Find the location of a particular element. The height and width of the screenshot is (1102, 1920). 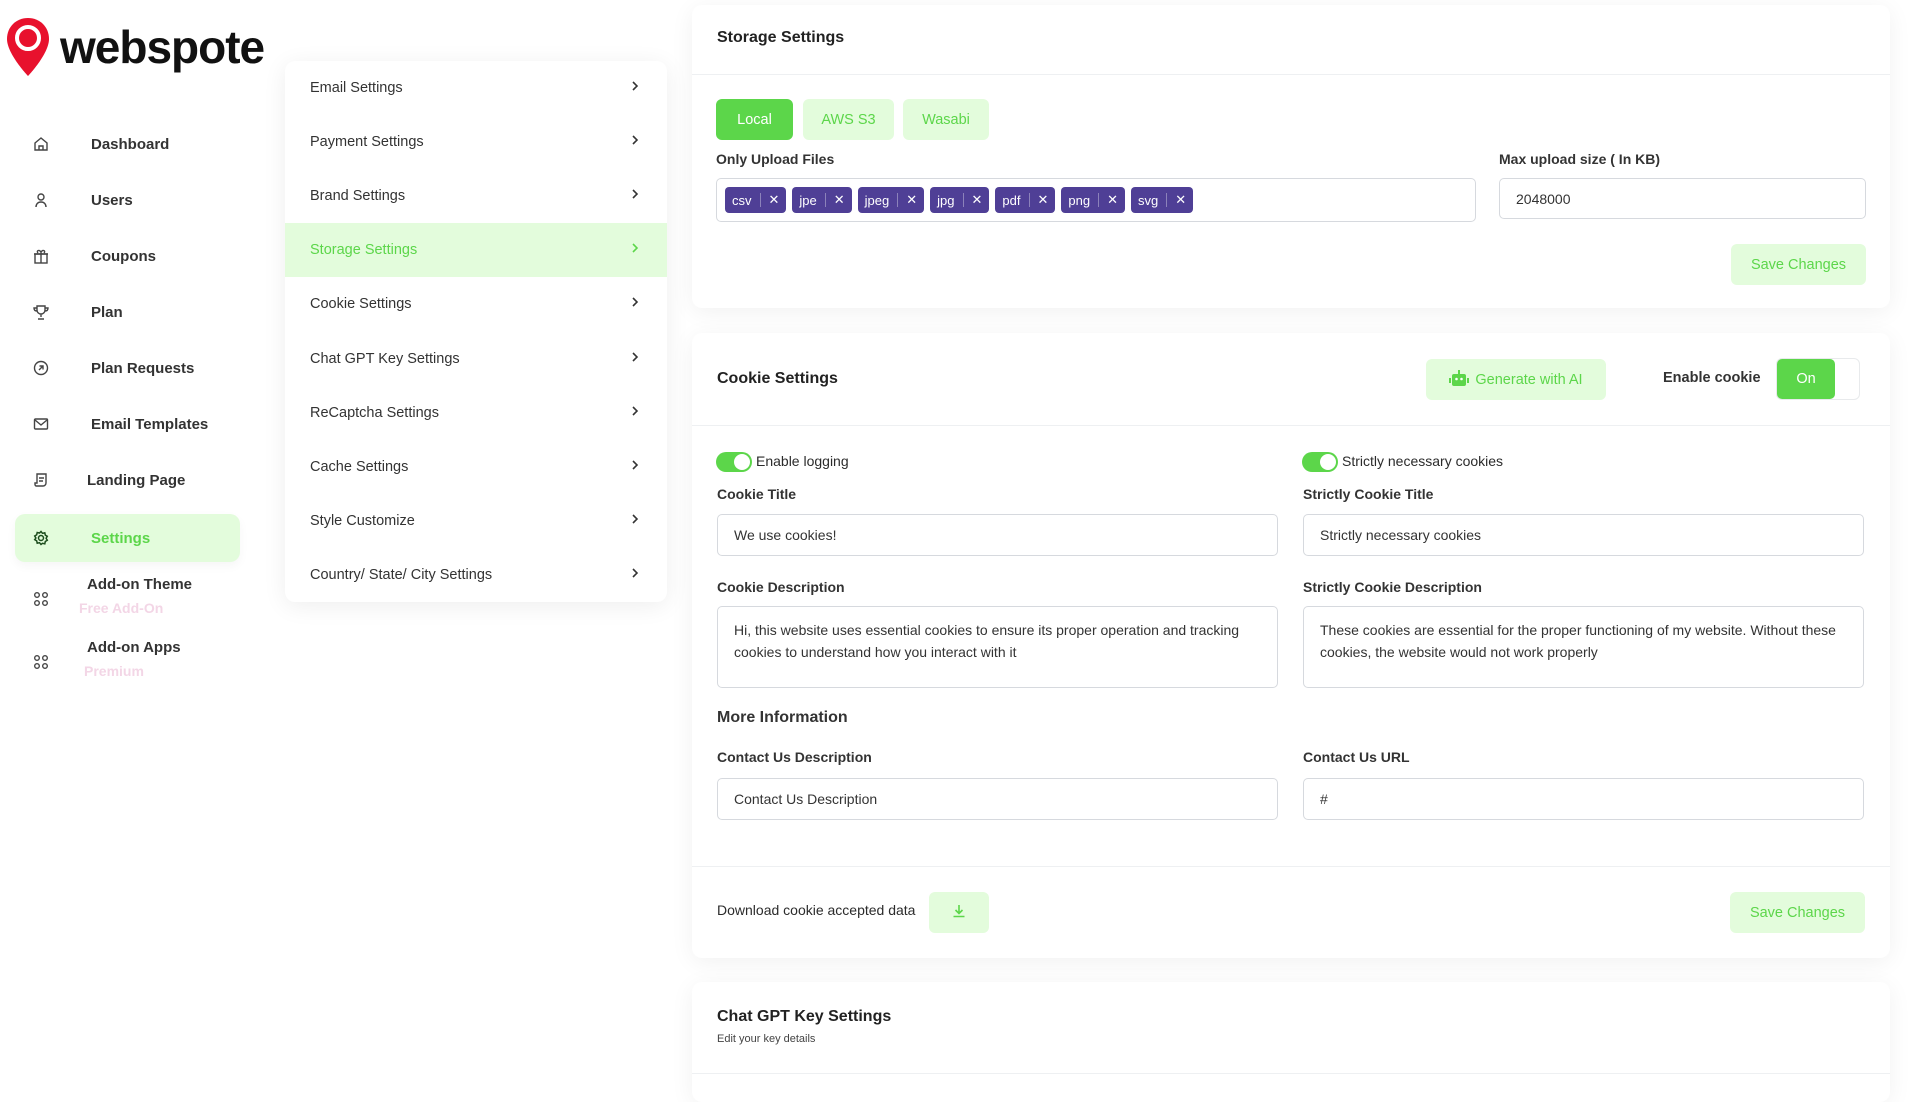

submenu-item: Storage Settings is located at coordinates (476, 250).